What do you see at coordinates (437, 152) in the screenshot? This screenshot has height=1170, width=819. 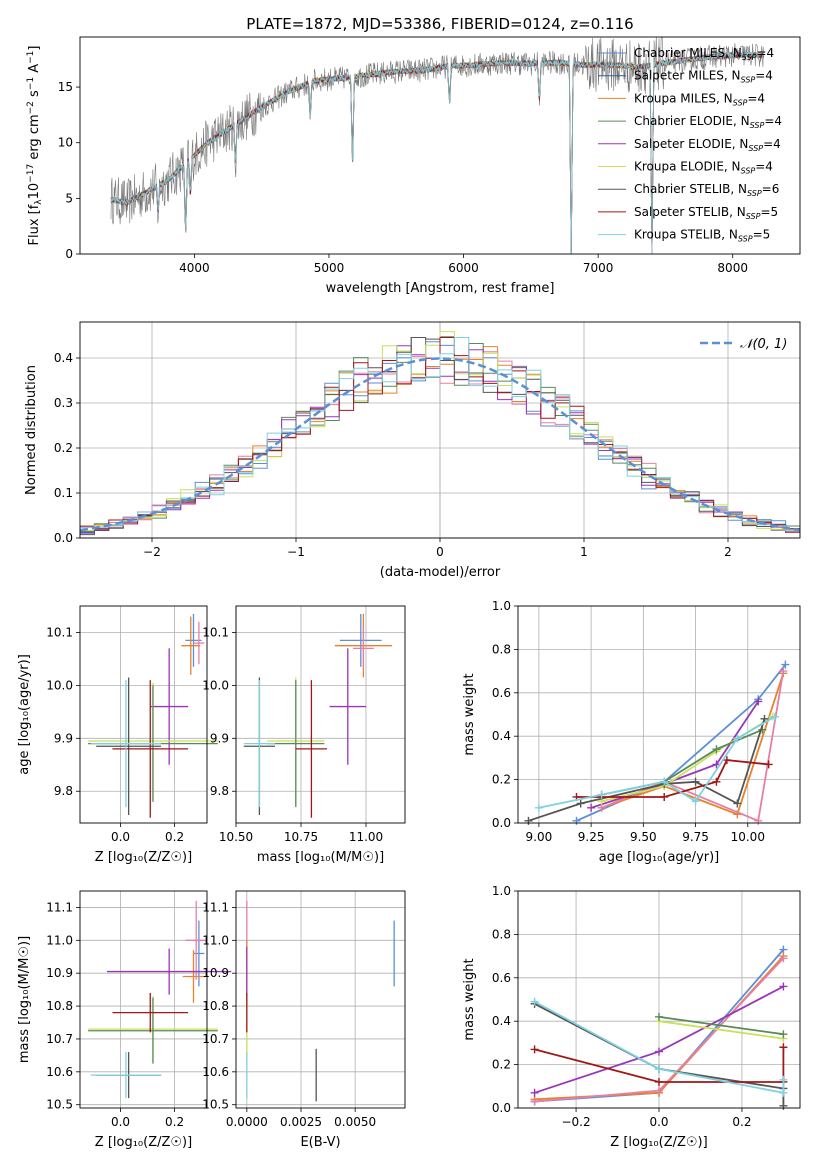 I see `model-fit-line` at bounding box center [437, 152].